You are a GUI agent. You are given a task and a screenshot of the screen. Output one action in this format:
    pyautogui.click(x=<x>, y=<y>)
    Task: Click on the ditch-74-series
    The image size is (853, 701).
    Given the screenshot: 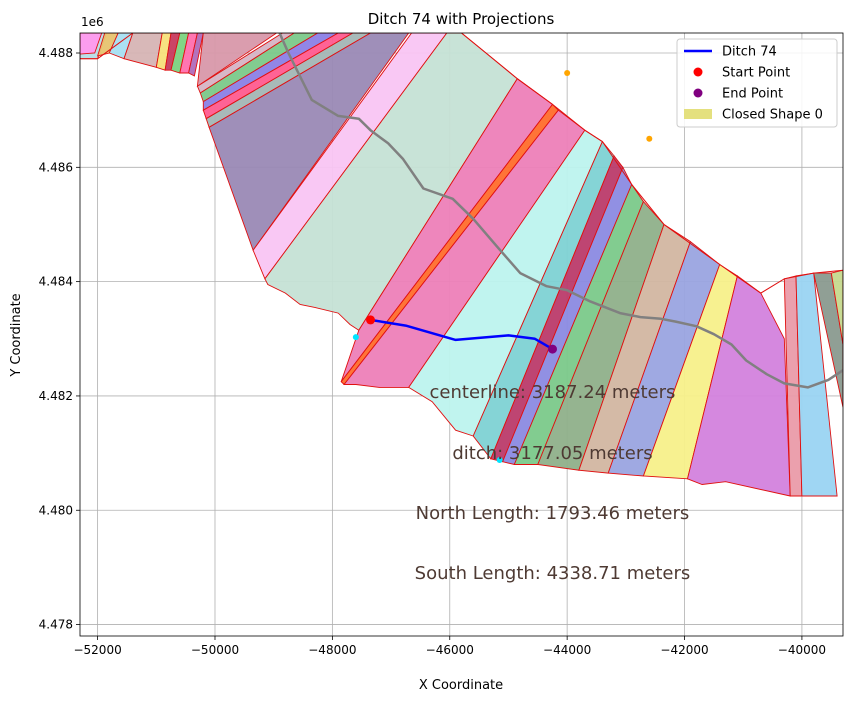 What is the action you would take?
    pyautogui.click(x=462, y=334)
    